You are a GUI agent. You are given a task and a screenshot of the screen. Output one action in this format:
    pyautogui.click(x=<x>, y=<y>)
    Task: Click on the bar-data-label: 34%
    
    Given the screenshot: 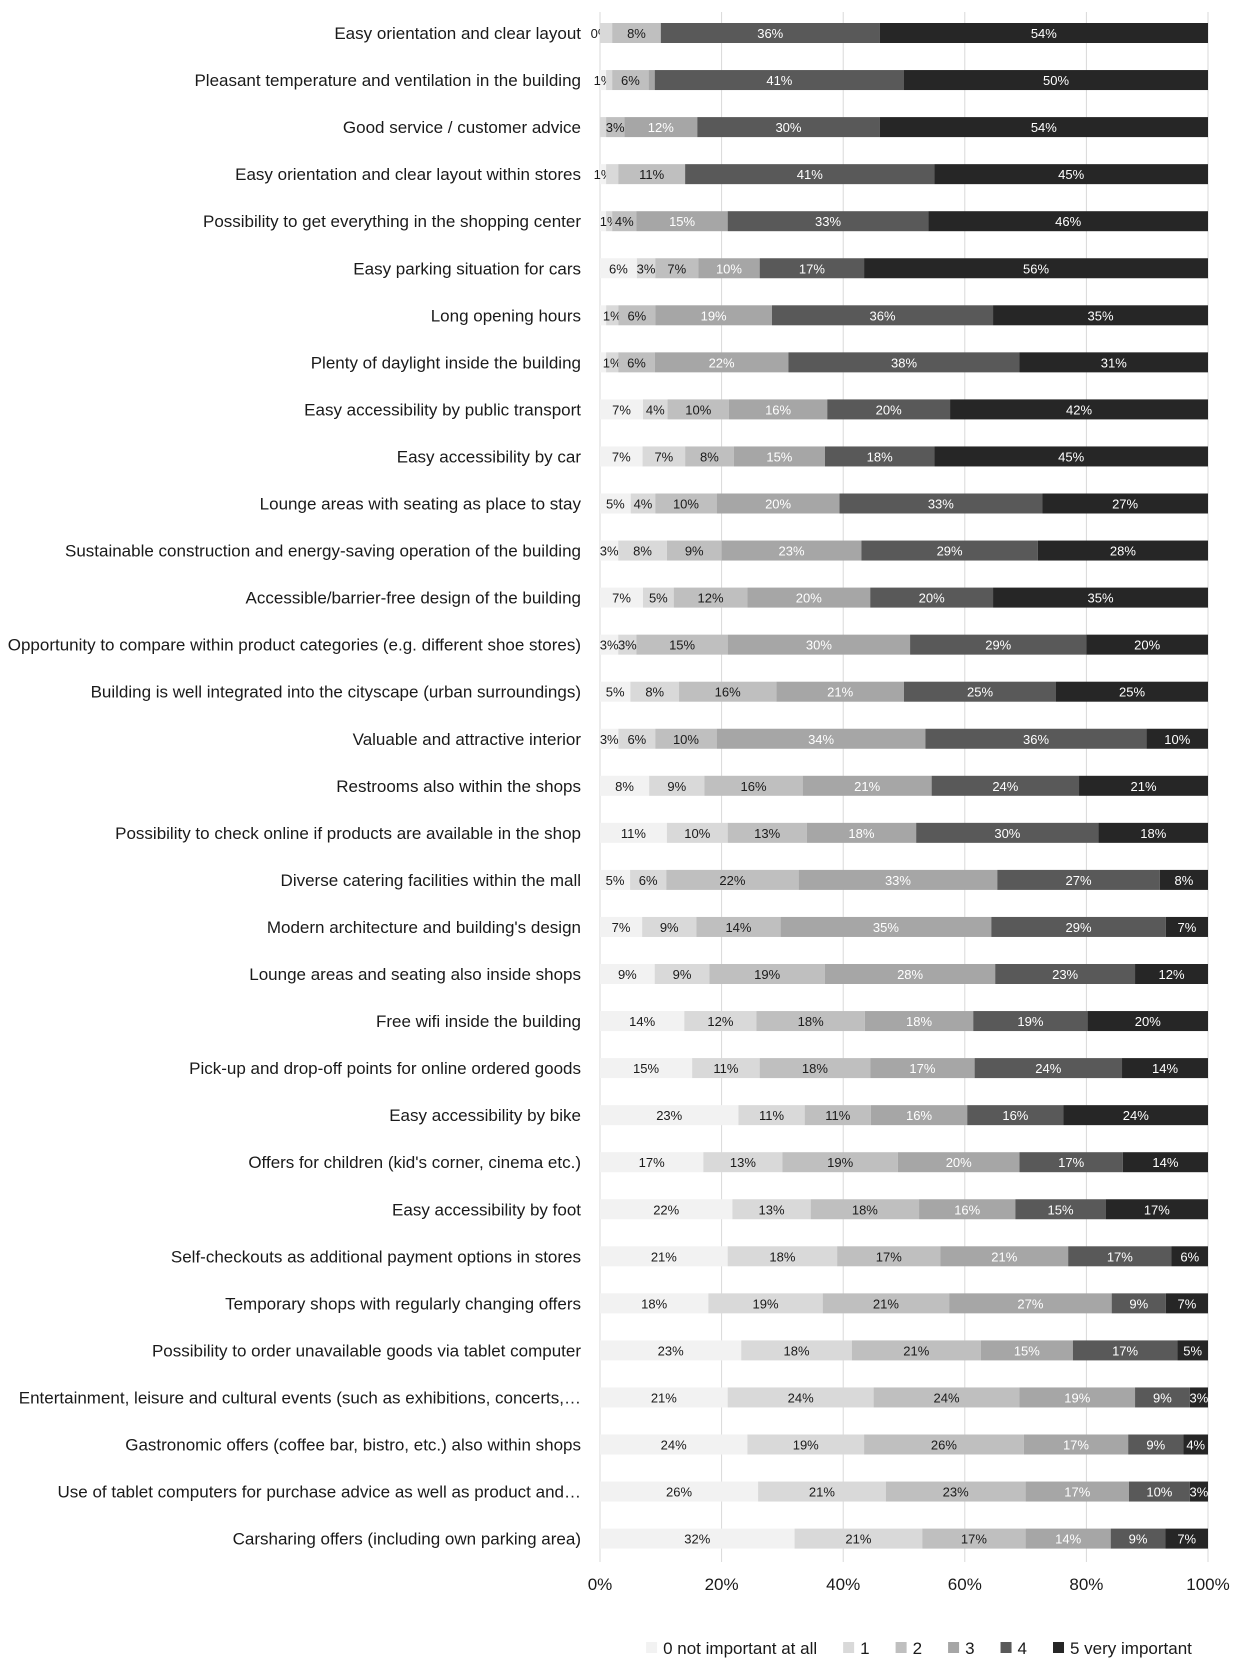 What is the action you would take?
    pyautogui.click(x=821, y=739)
    